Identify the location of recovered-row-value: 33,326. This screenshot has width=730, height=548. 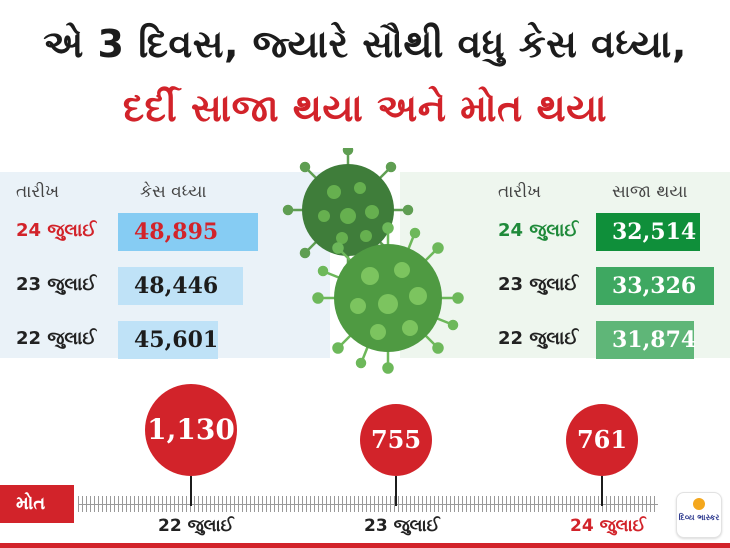
(655, 286).